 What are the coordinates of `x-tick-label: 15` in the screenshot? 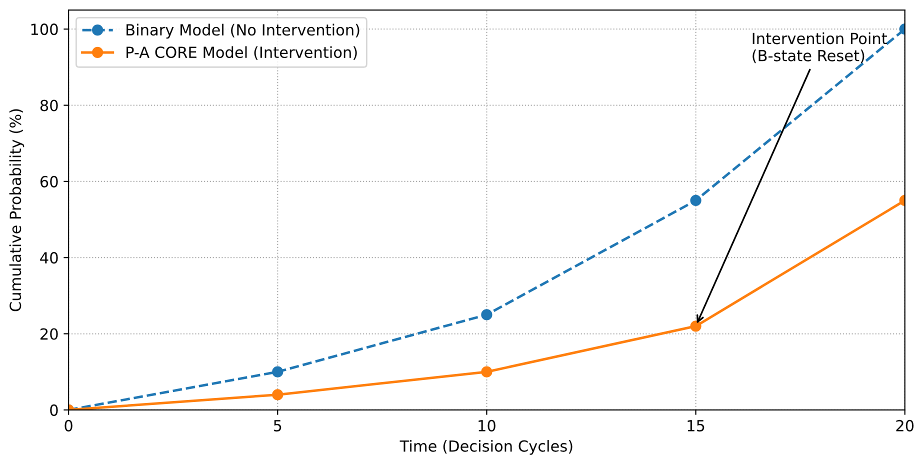 It's located at (696, 426).